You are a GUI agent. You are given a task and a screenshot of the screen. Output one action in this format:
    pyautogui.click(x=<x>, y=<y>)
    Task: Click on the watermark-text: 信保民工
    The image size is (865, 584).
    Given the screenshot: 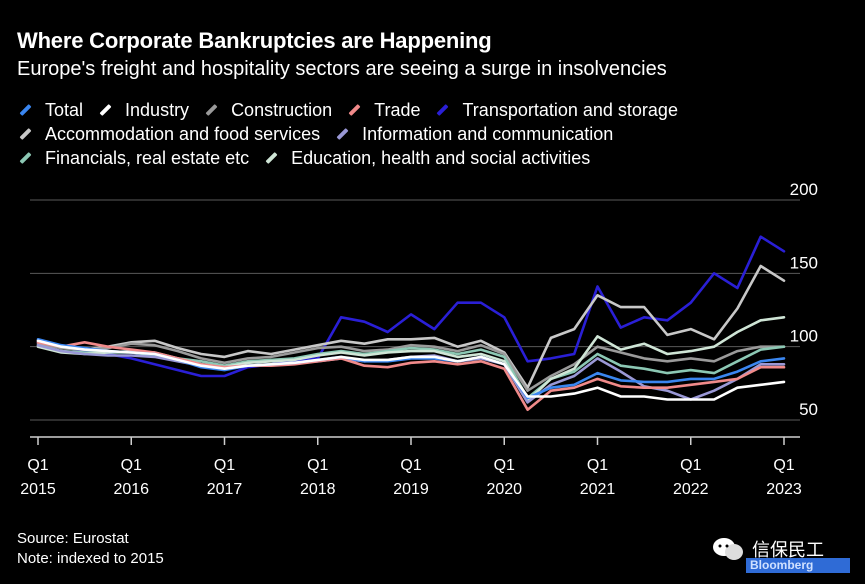 What is the action you would take?
    pyautogui.click(x=788, y=550)
    